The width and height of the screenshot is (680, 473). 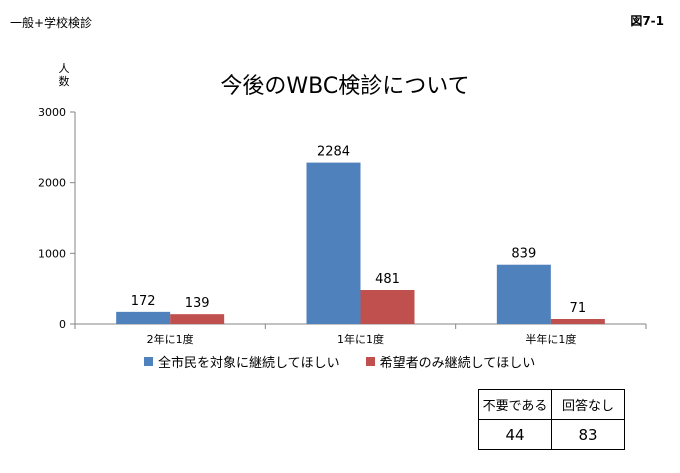 I want to click on x-tick-label: 2年に1度, so click(x=170, y=339).